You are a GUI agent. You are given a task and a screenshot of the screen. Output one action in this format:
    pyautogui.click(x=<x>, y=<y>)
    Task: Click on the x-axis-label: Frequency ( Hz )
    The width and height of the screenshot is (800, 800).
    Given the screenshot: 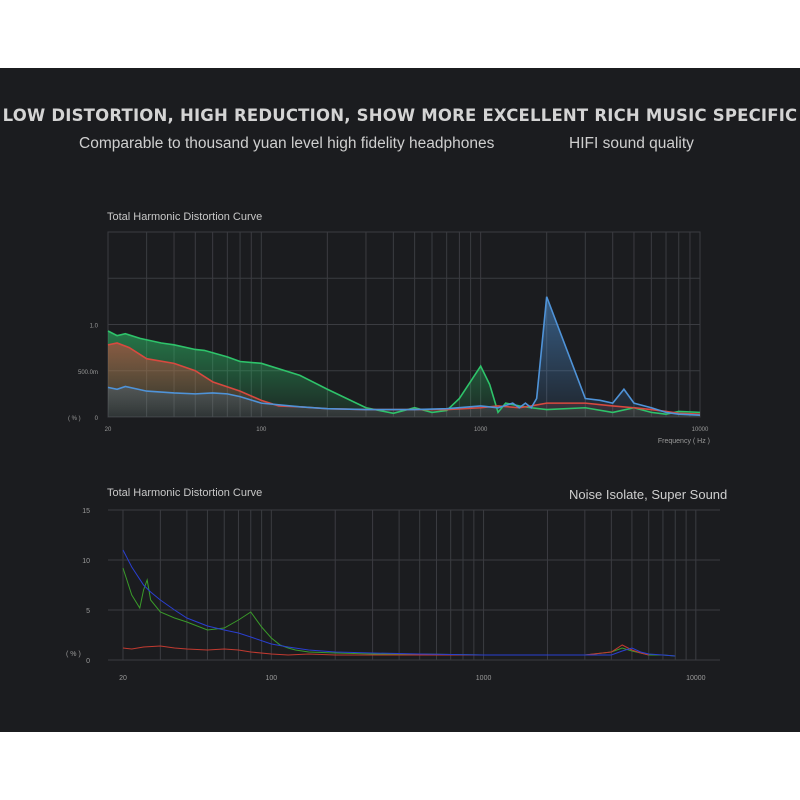 What is the action you would take?
    pyautogui.click(x=684, y=441)
    